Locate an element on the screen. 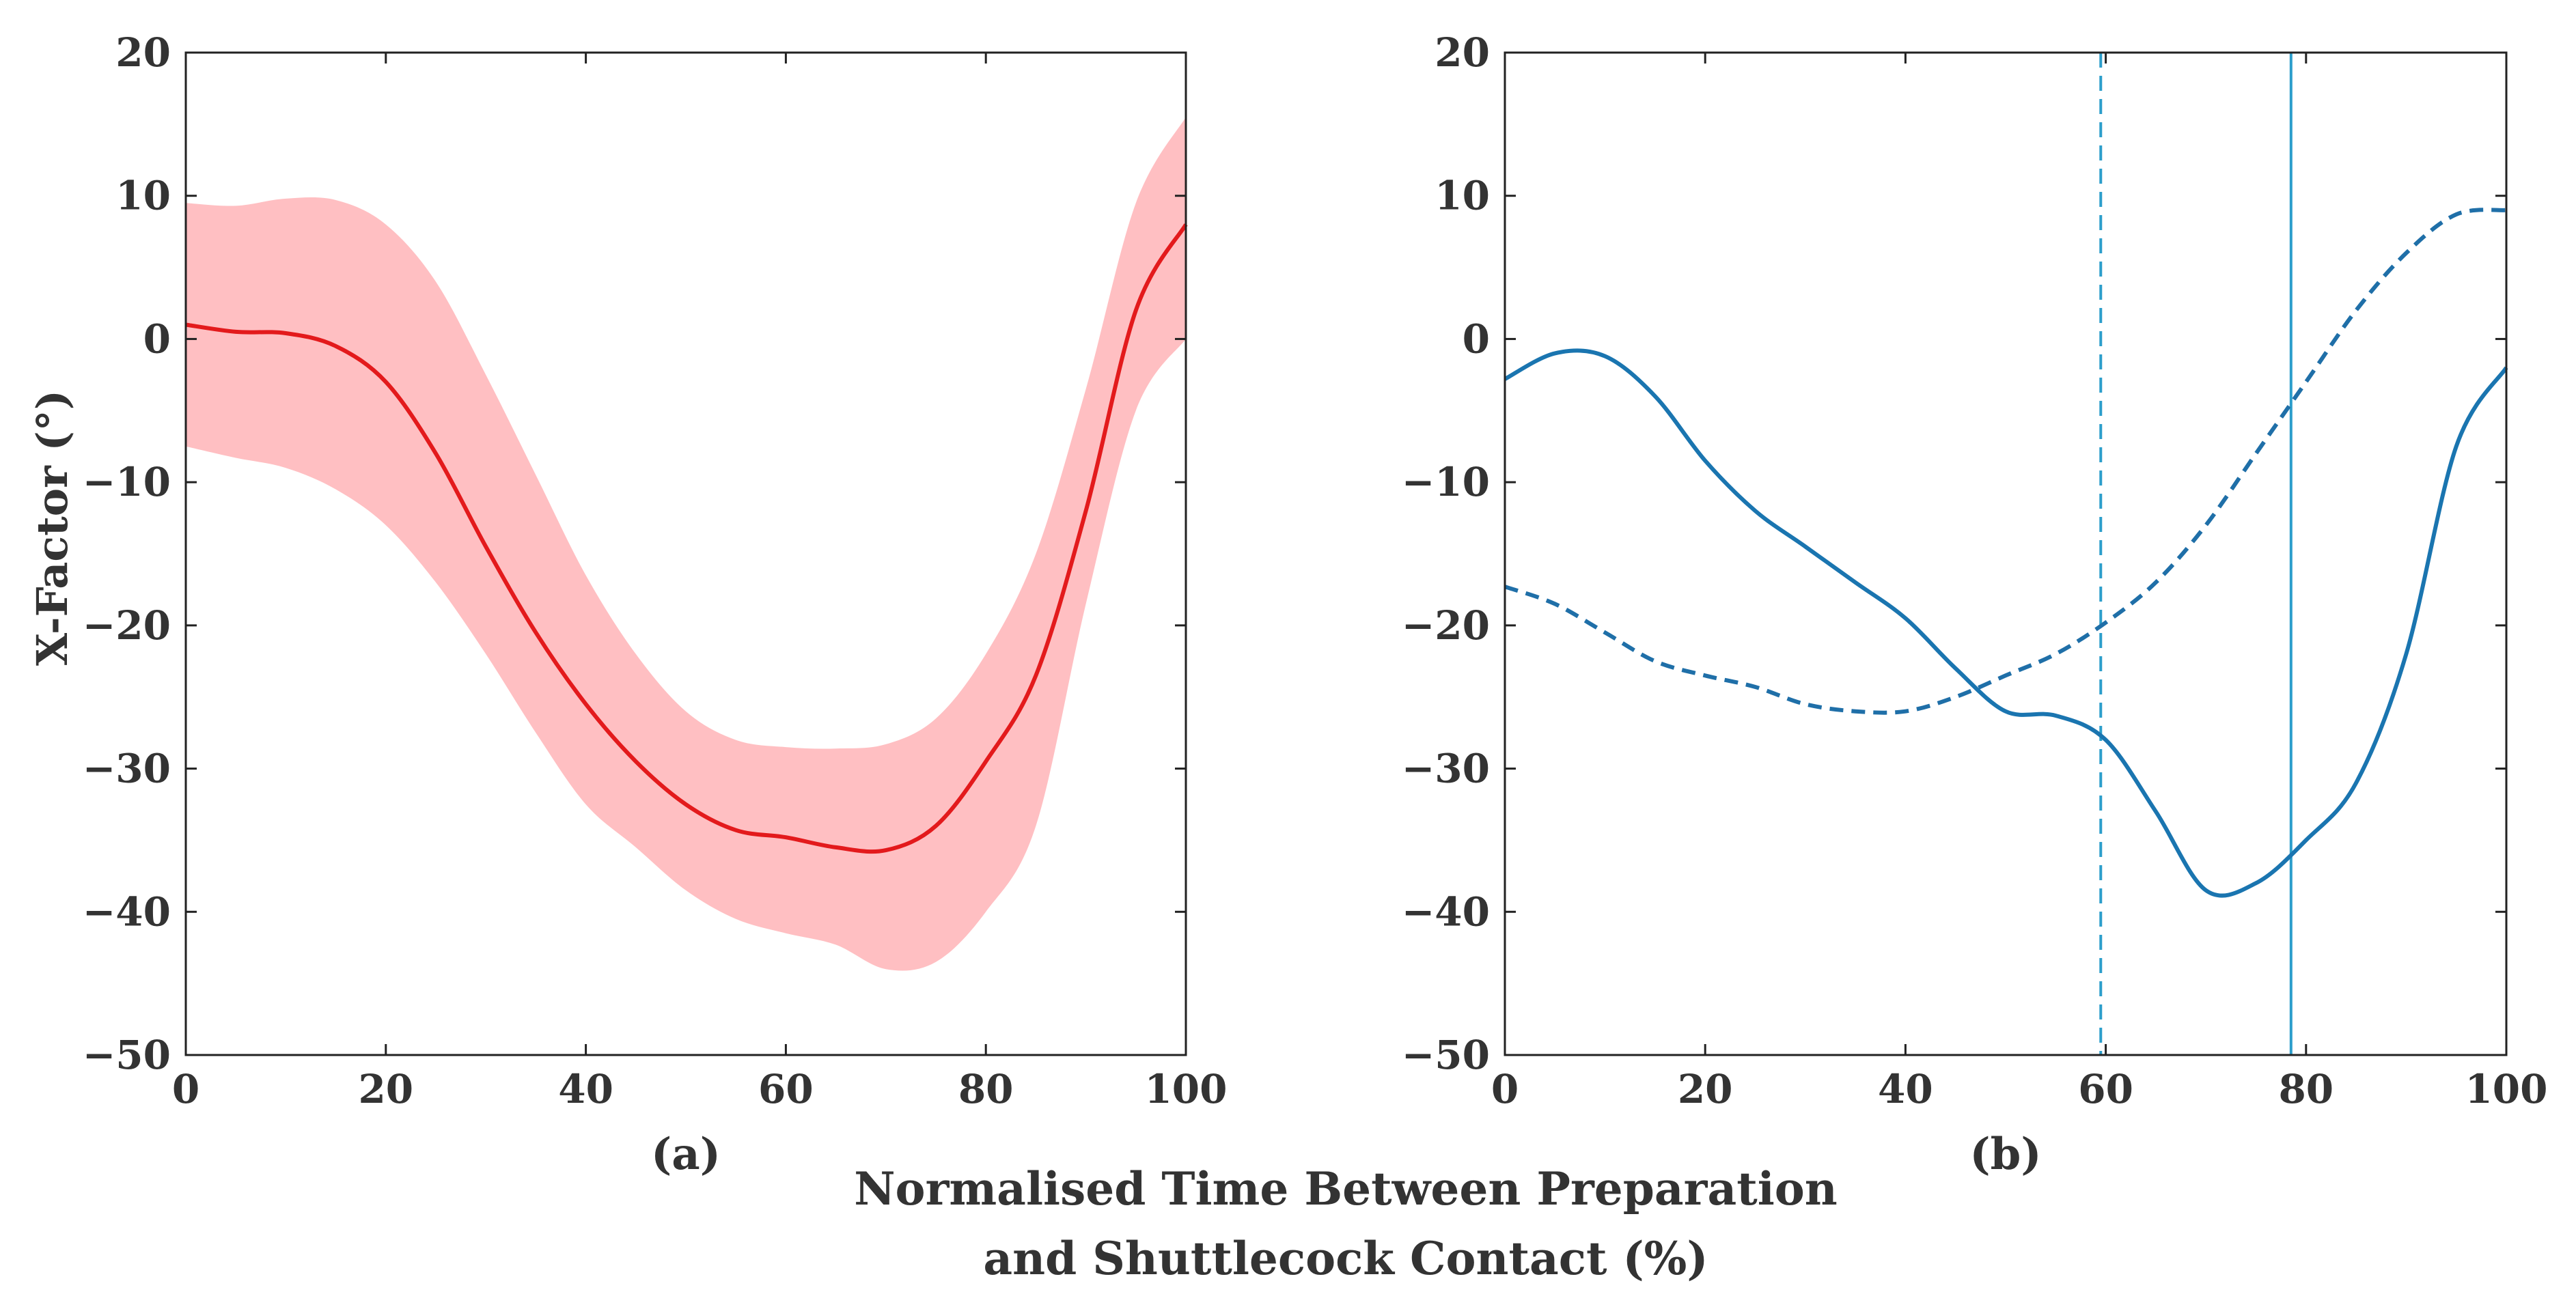 This screenshot has width=2576, height=1294. x-axis-label-line-2: and Shuttlecock Contact (%) is located at coordinates (1345, 1258).